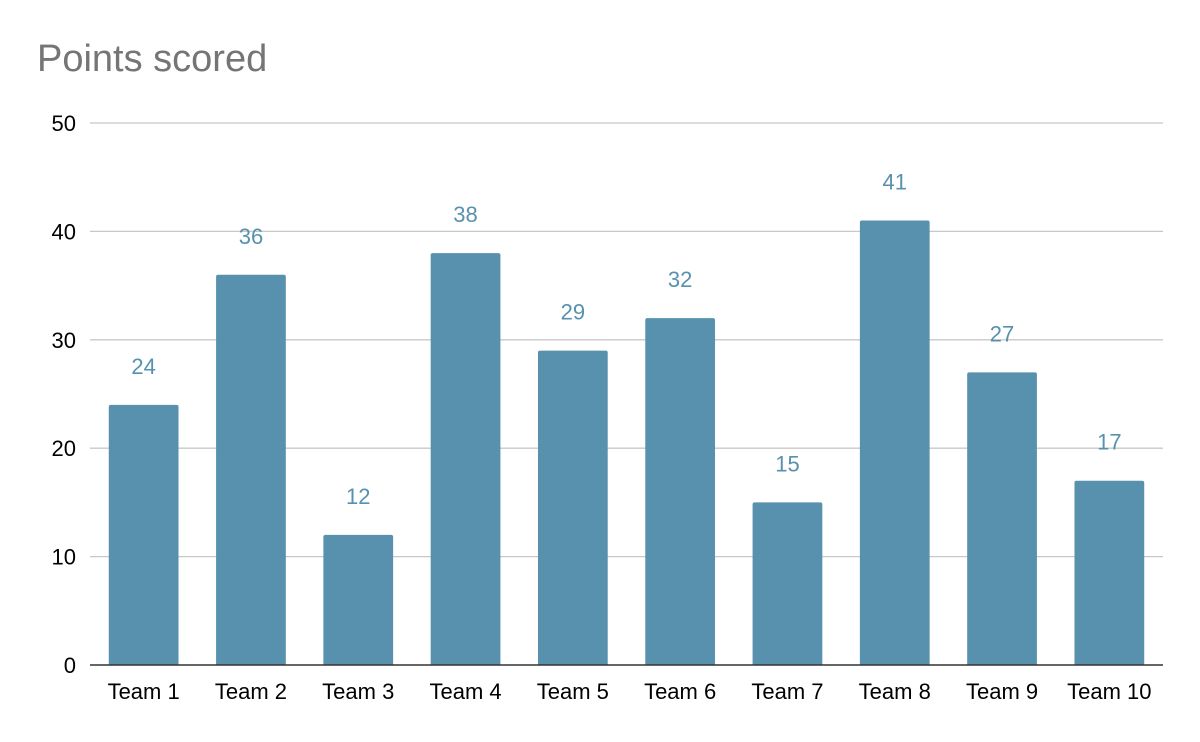 Image resolution: width=1200 pixels, height=742 pixels. What do you see at coordinates (573, 312) in the screenshot?
I see `data-label: 29` at bounding box center [573, 312].